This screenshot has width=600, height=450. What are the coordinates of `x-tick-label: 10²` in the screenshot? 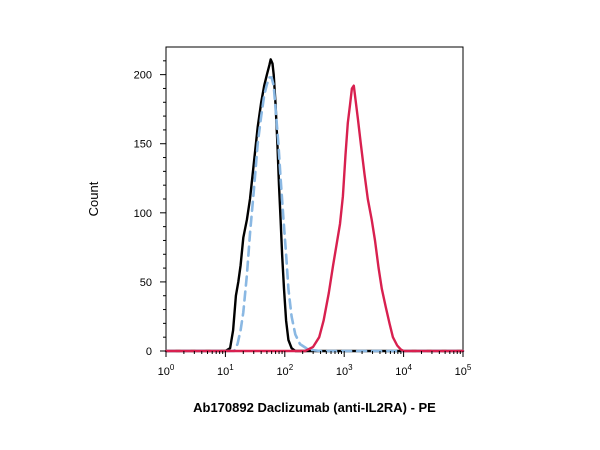 It's located at (284, 370).